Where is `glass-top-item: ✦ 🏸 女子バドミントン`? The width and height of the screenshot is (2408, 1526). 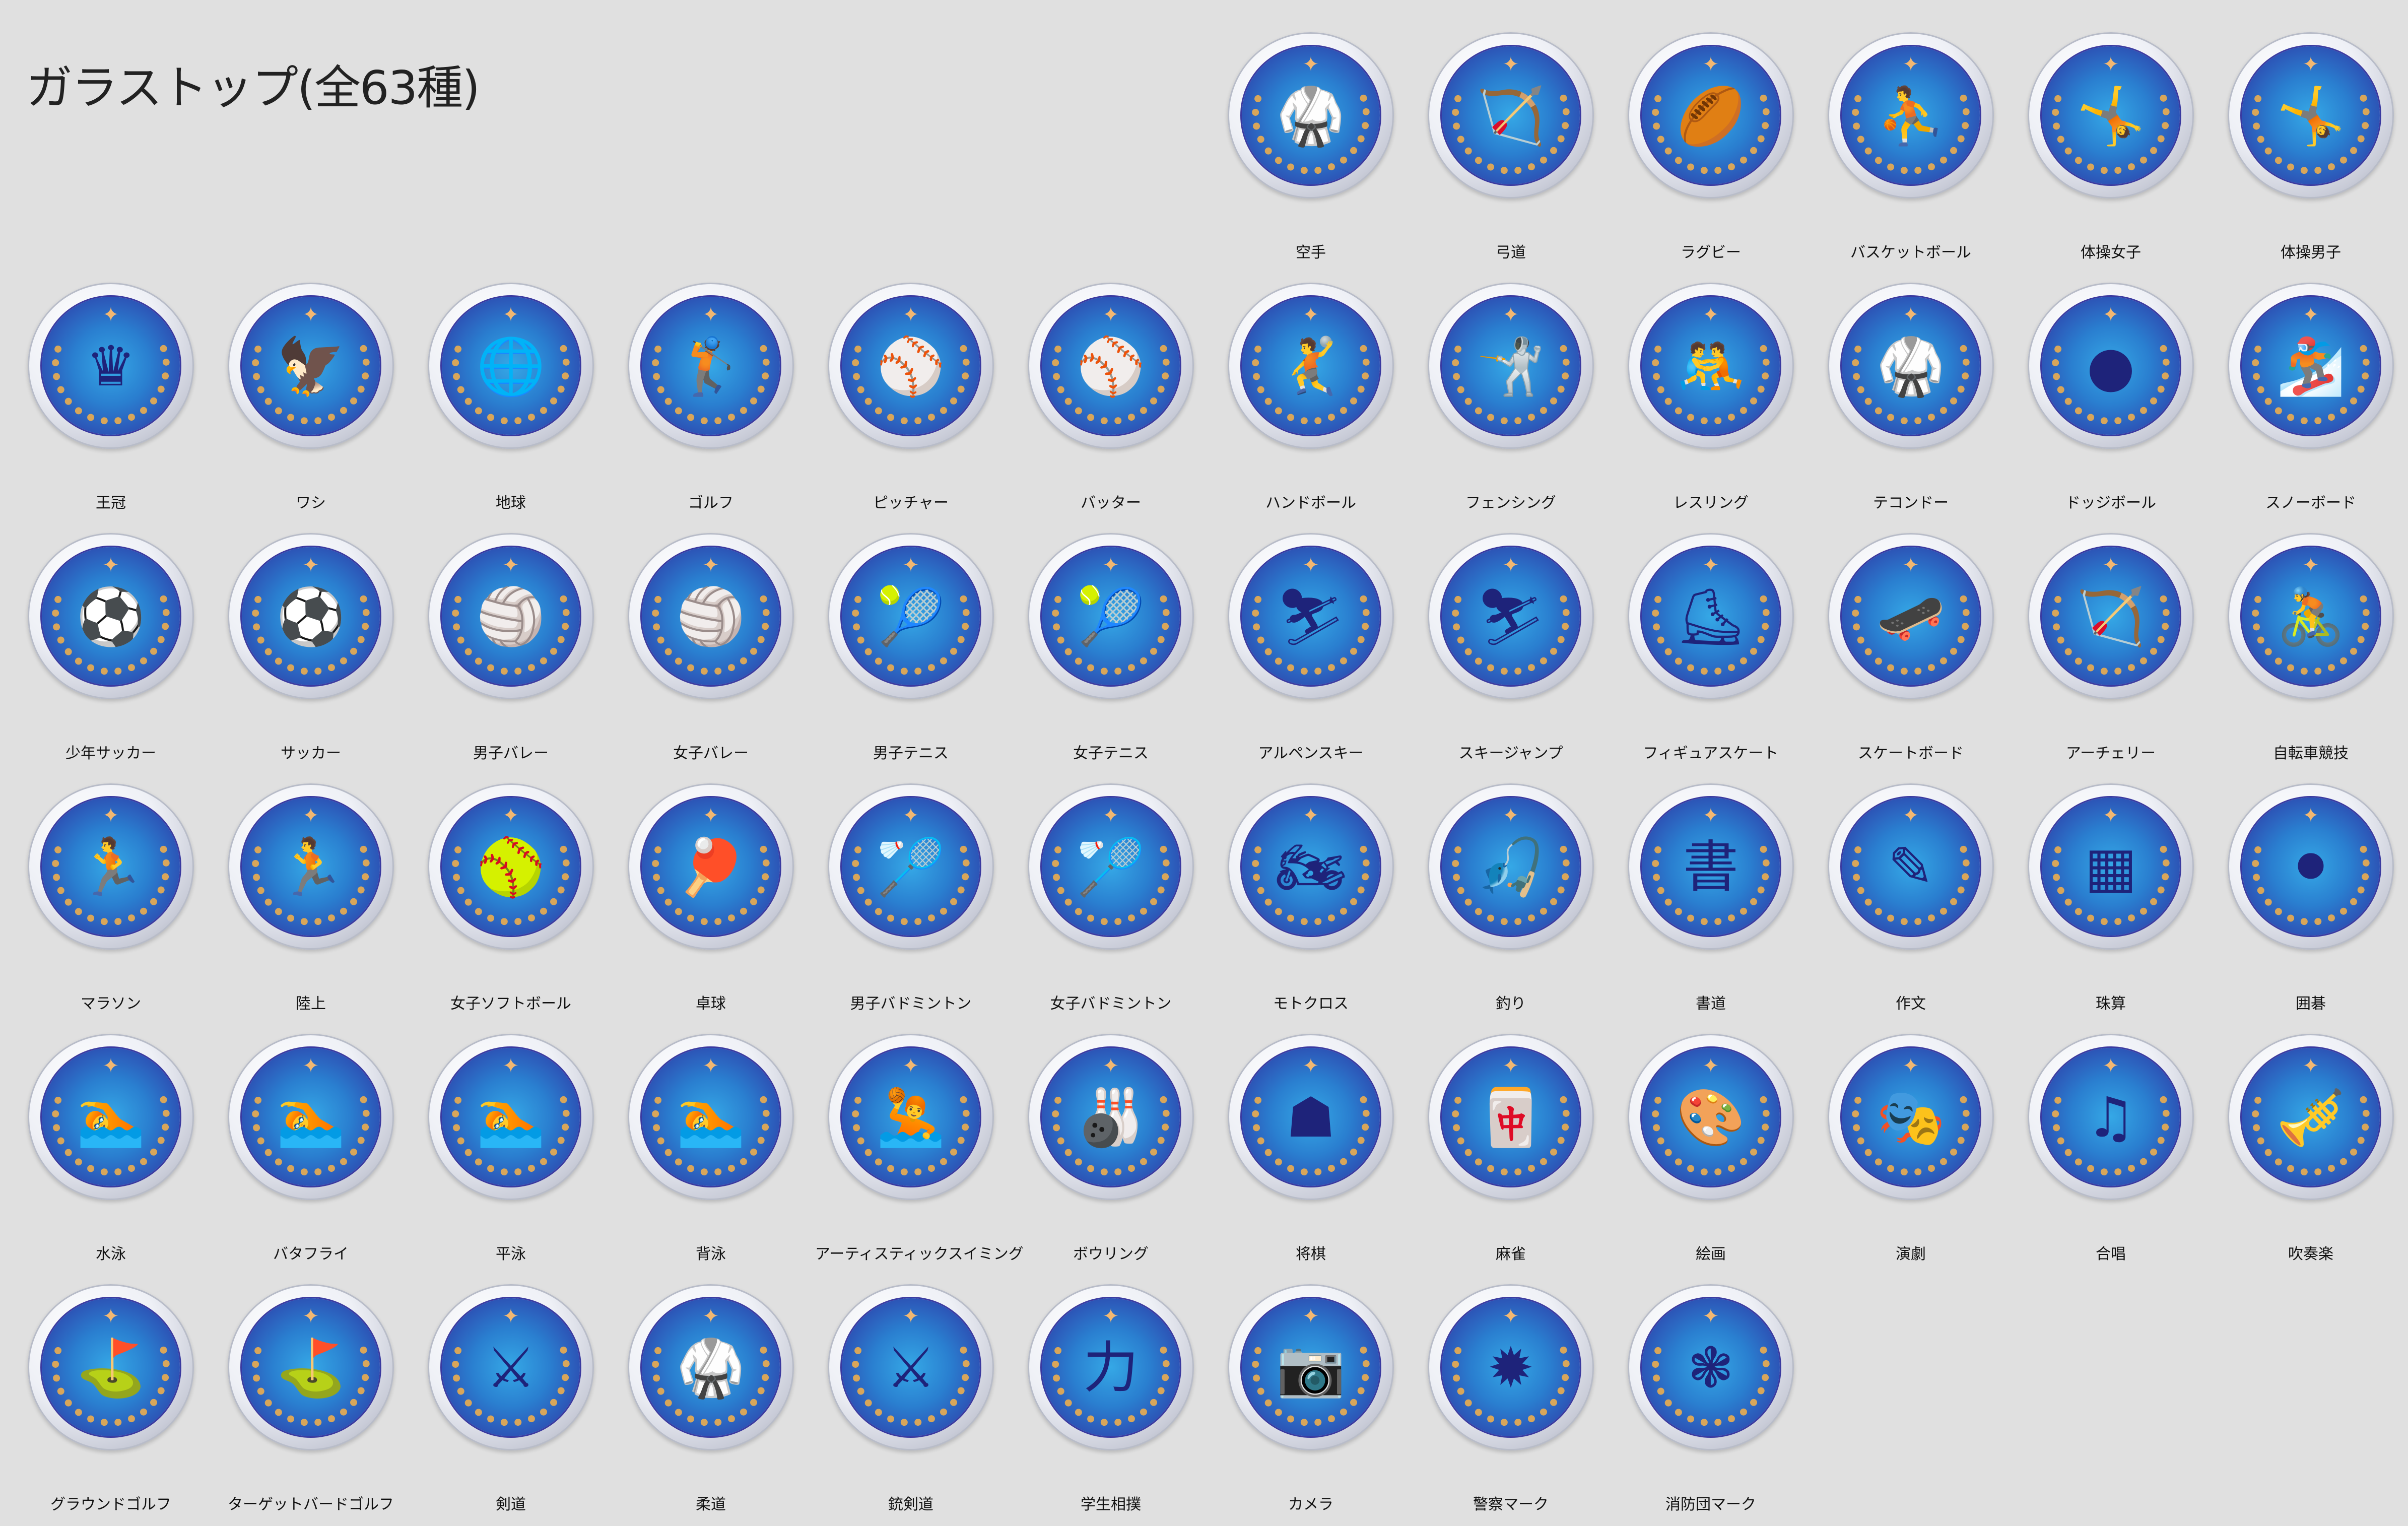 glass-top-item: ✦ 🏸 女子バドミントン is located at coordinates (1111, 904).